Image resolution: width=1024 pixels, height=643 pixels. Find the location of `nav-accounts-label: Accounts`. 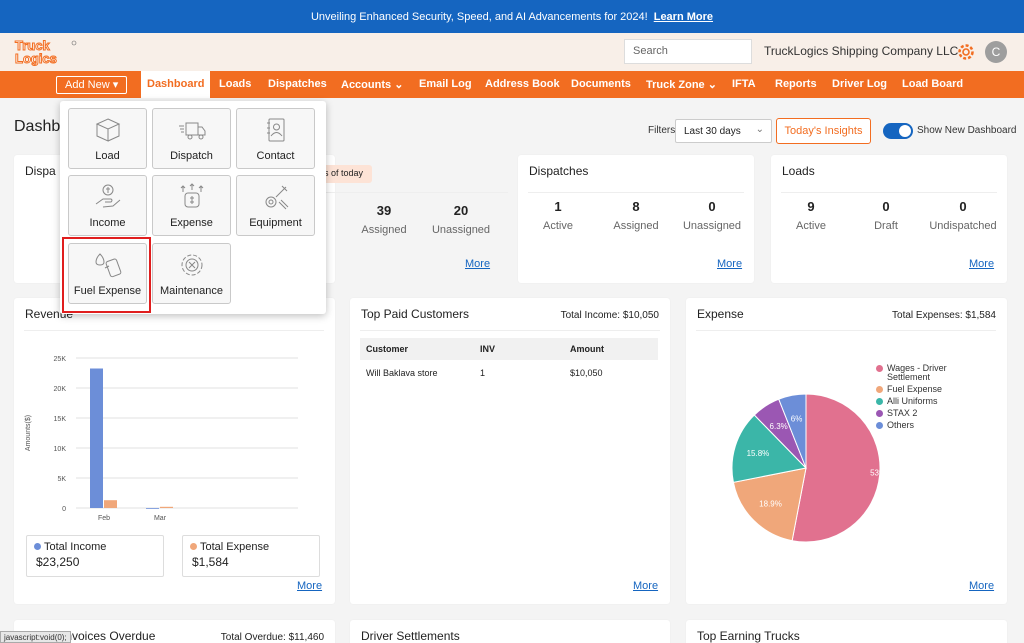

nav-accounts-label: Accounts is located at coordinates (366, 85).